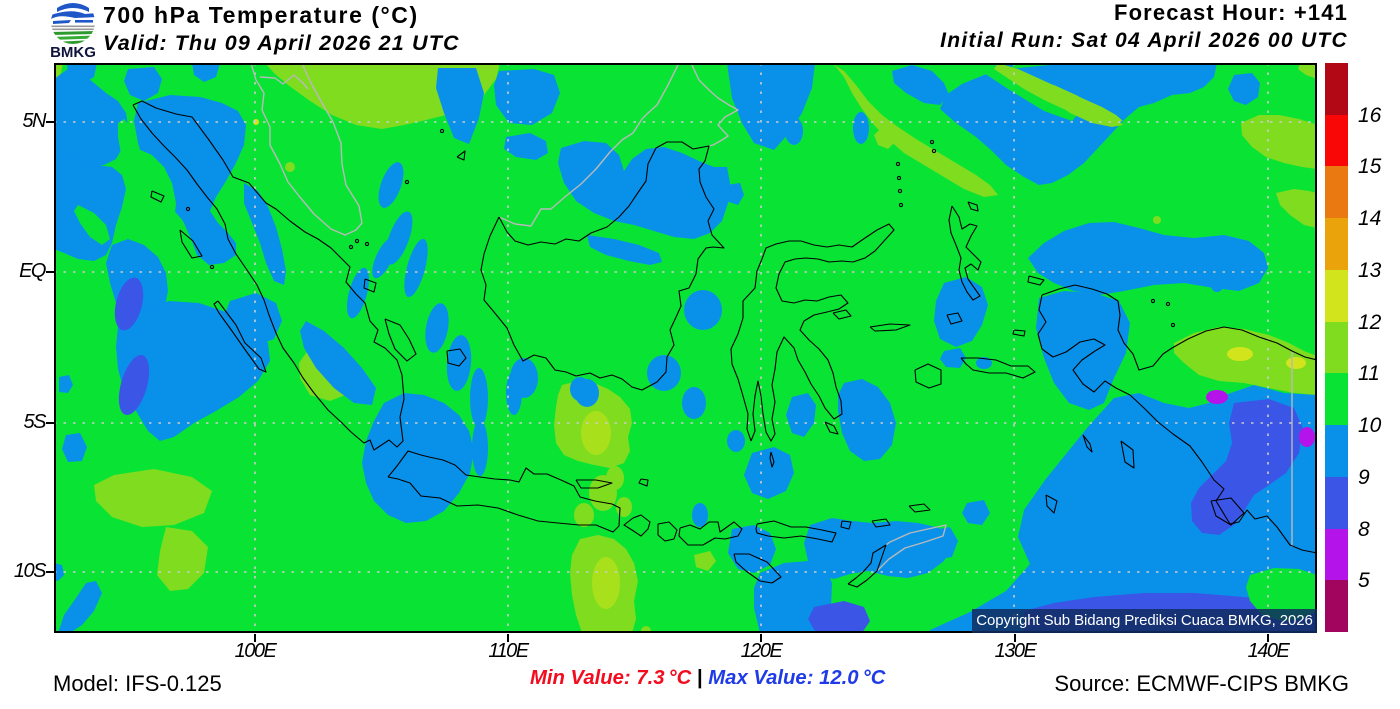 The height and width of the screenshot is (709, 1400). Describe the element at coordinates (73, 52) in the screenshot. I see `svg-text: BMKG` at that location.